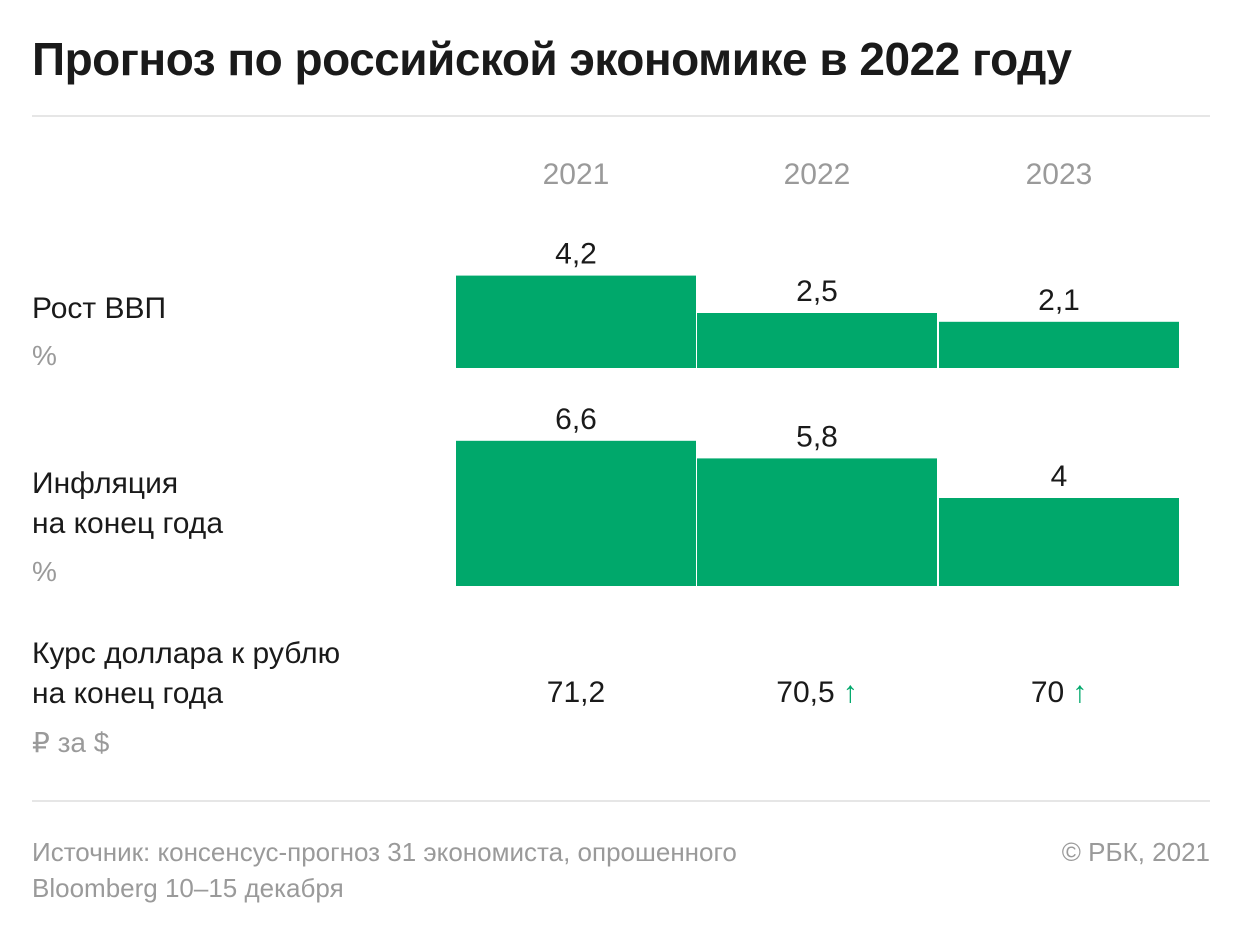  What do you see at coordinates (1059, 300) in the screenshot?
I see `gdp-value-label-2023: 2,1` at bounding box center [1059, 300].